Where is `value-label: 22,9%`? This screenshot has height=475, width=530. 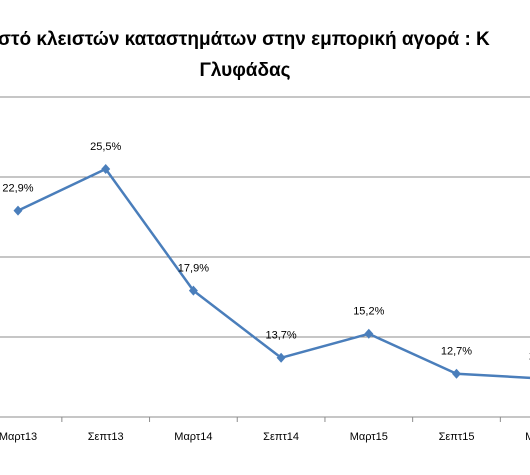
value-label: 22,9% is located at coordinates (17, 189).